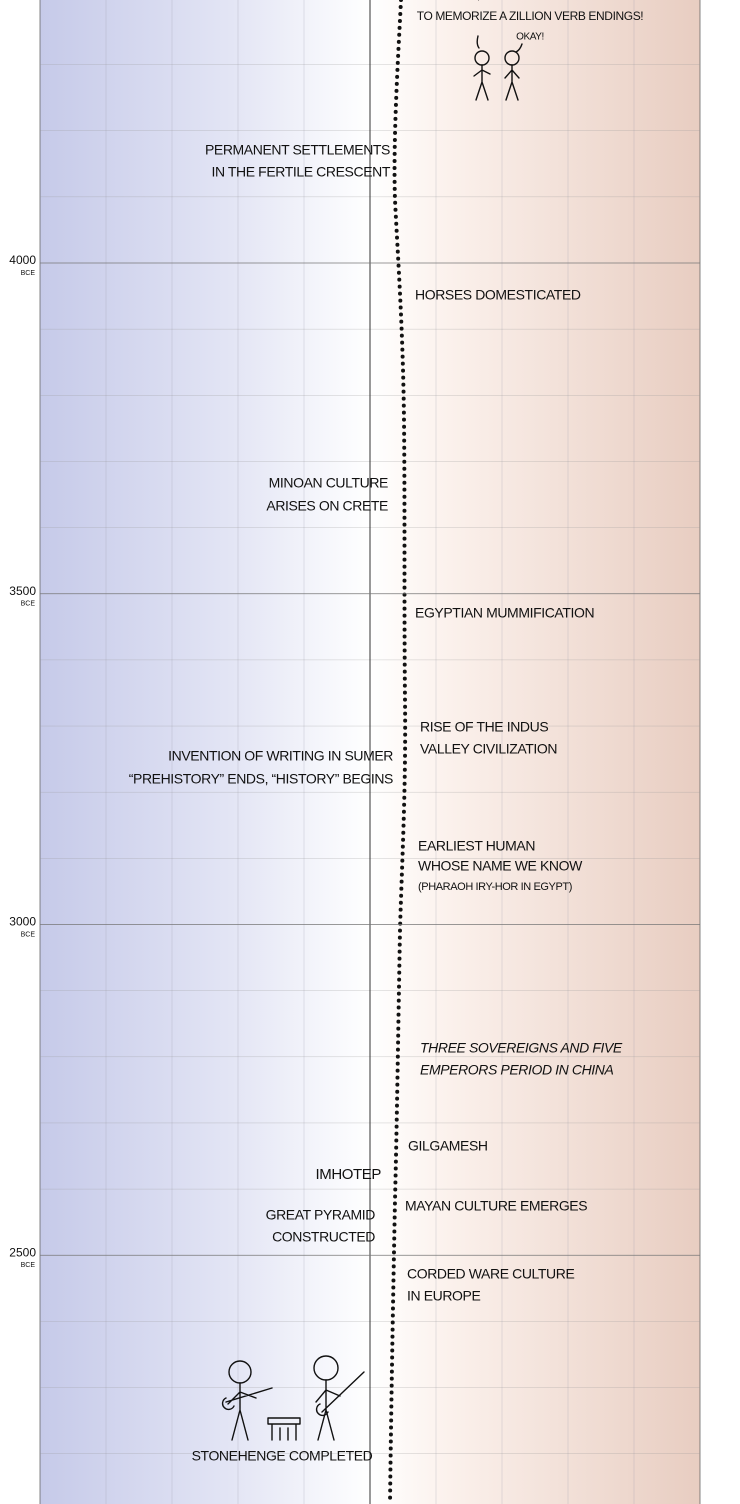 This screenshot has width=740, height=1504. Describe the element at coordinates (300, 172) in the screenshot. I see `annotation-line: IN THE FERTILE CRESCENT` at that location.